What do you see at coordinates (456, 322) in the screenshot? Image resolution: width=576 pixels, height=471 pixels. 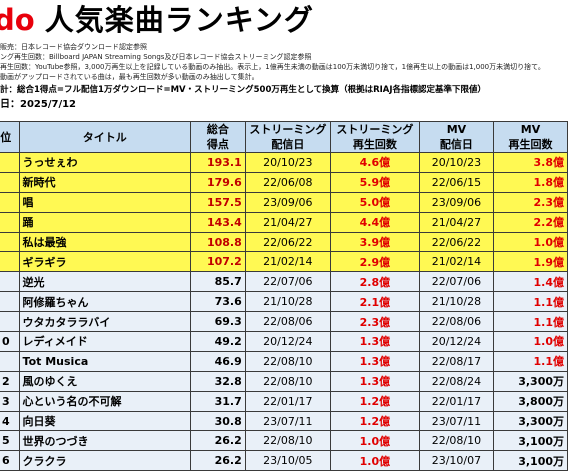 I see `mv-date-cell: 22/08/06` at bounding box center [456, 322].